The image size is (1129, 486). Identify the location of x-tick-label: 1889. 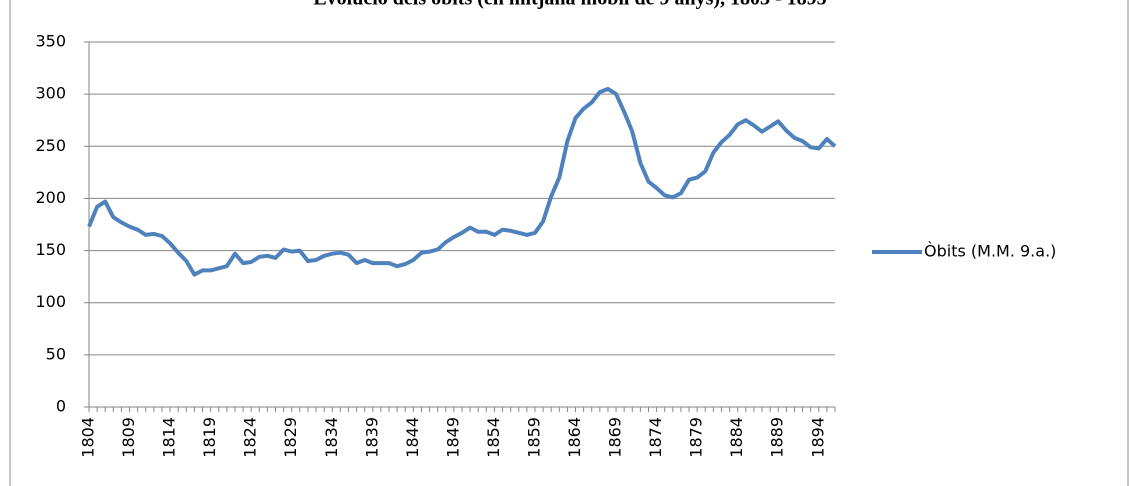
(777, 437).